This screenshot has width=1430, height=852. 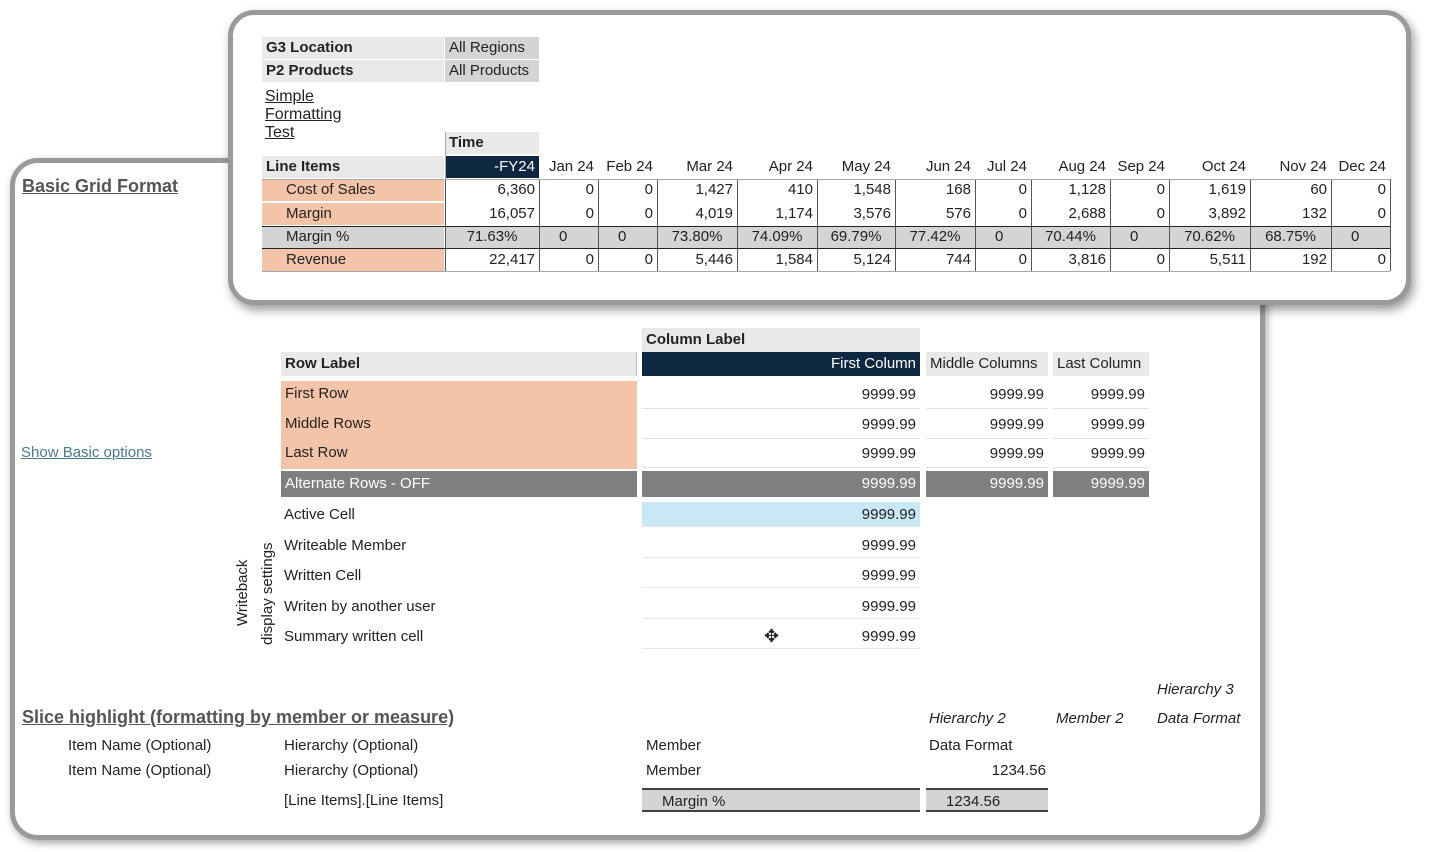 I want to click on format-col-header-0: First Column, so click(x=781, y=364).